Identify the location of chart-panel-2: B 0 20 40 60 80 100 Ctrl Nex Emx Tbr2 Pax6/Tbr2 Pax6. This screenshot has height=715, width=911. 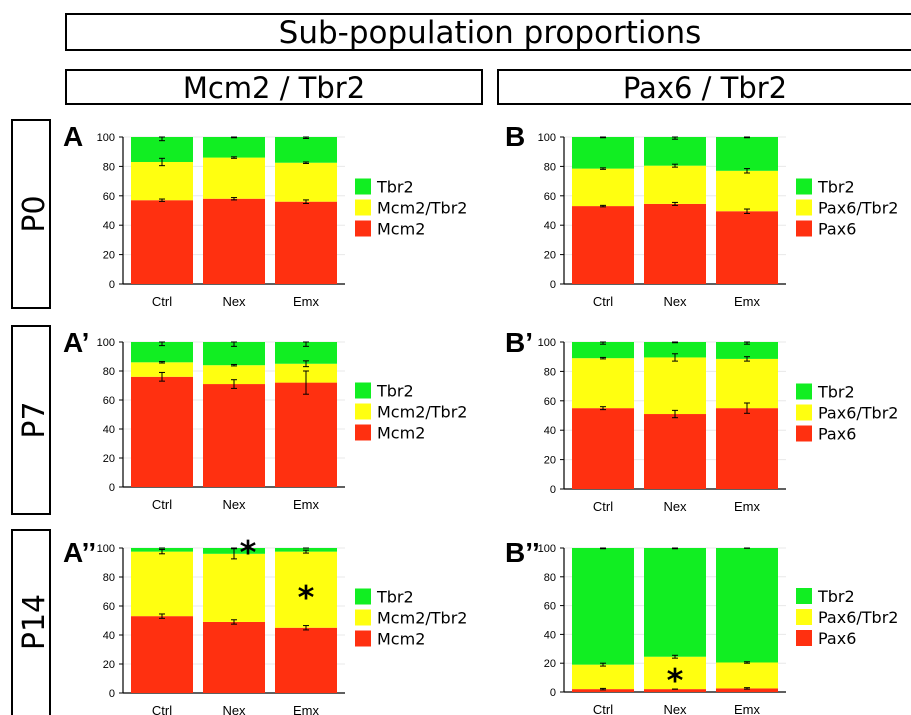
(701, 215).